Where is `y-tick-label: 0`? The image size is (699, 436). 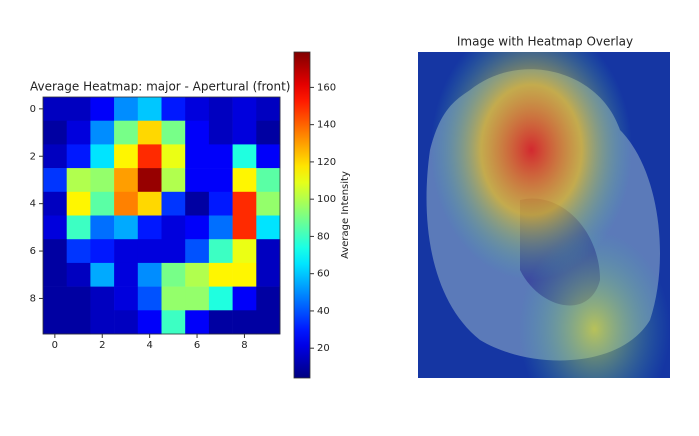
y-tick-label: 0 is located at coordinates (33, 109).